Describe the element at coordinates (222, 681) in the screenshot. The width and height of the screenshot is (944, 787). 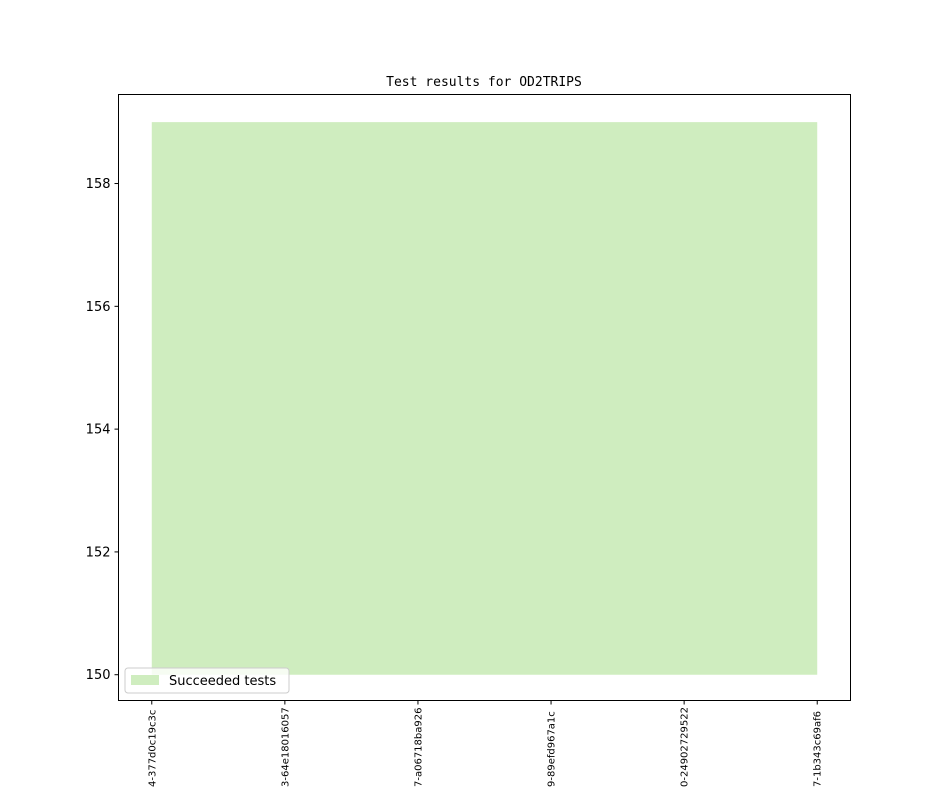
I see `legend-label: Succeeded tests` at that location.